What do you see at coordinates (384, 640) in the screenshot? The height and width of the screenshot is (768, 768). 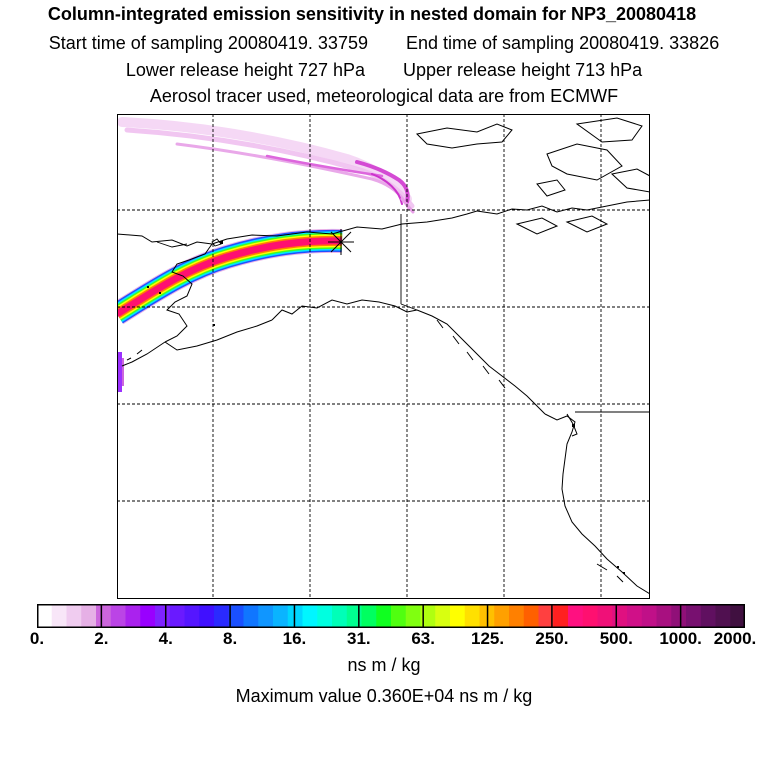 I see `colorbar-labels: 0. 2. 4. 8. 16. 31. 63. 125. 250. 500. 1000. 2000.` at bounding box center [384, 640].